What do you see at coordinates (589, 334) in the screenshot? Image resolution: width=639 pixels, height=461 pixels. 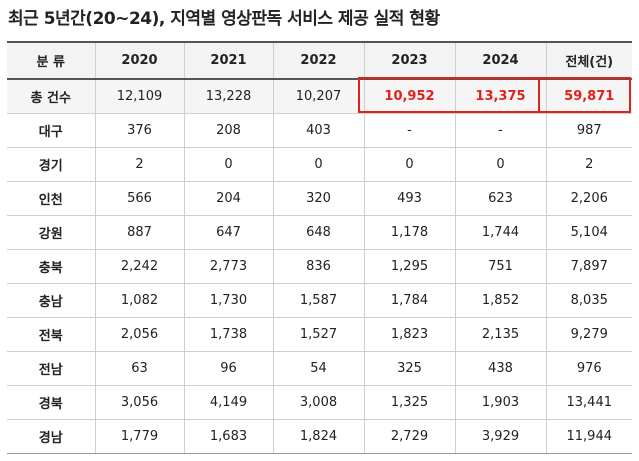 I see `cell-value: 9,279` at bounding box center [589, 334].